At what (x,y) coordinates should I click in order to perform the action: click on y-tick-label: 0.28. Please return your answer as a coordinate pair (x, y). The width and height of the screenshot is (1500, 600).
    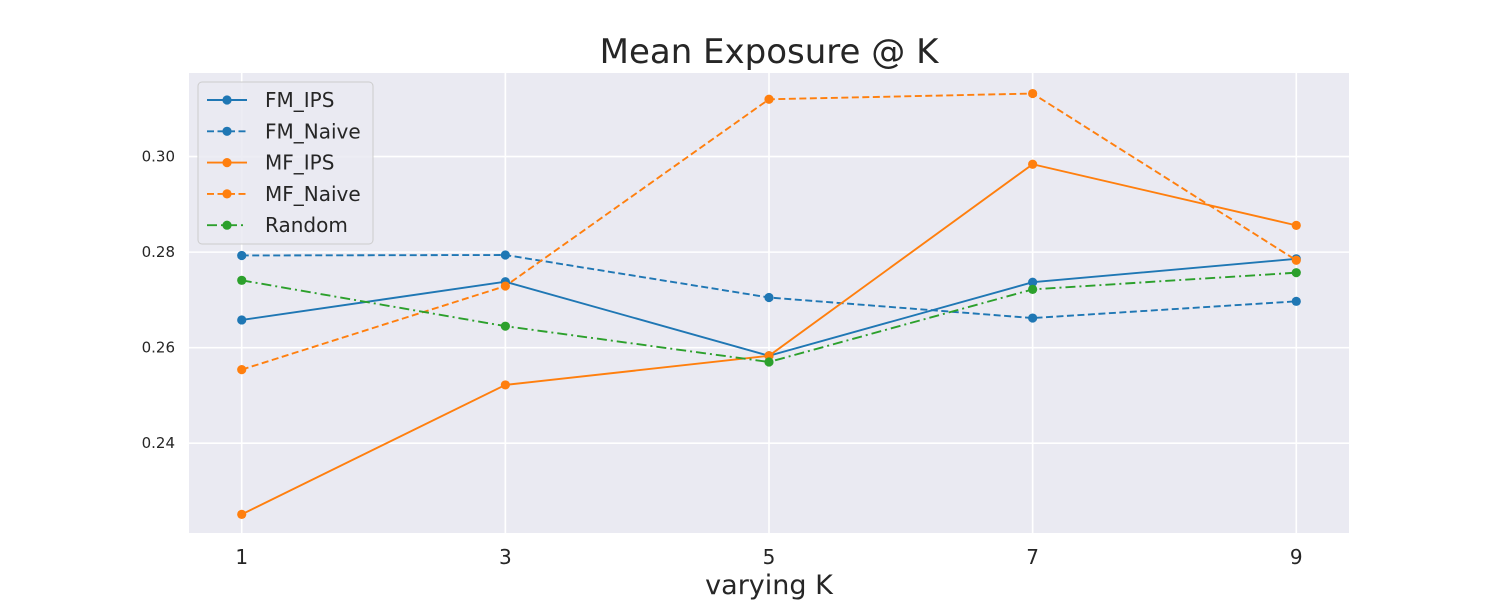
    Looking at the image, I should click on (158, 252).